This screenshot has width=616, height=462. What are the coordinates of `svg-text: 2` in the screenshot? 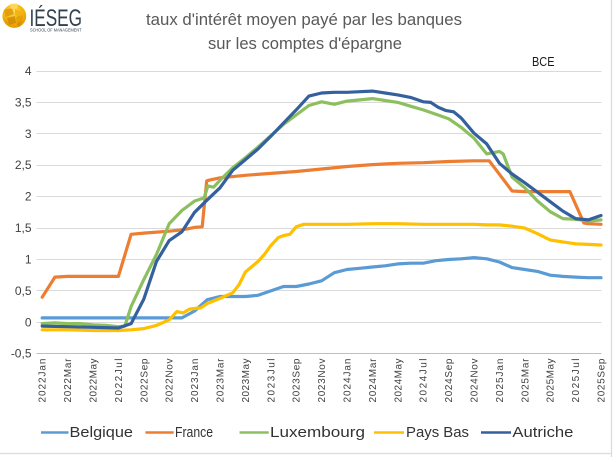 It's located at (28, 197).